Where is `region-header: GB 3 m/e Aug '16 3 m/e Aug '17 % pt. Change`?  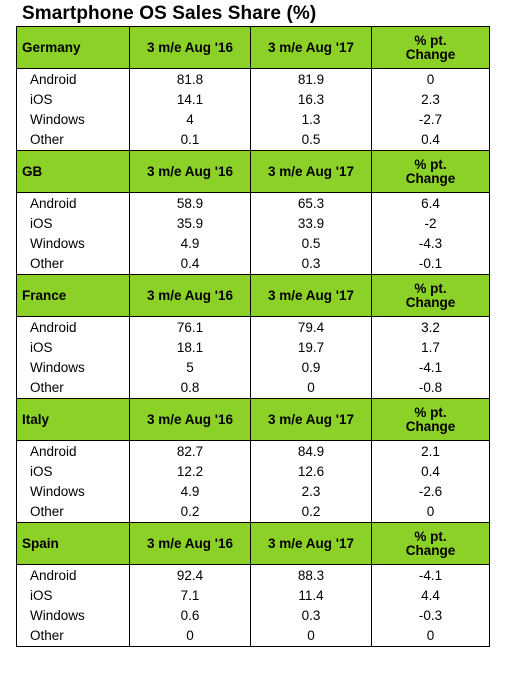
region-header: GB 3 m/e Aug '16 3 m/e Aug '17 % pt. Change is located at coordinates (253, 171).